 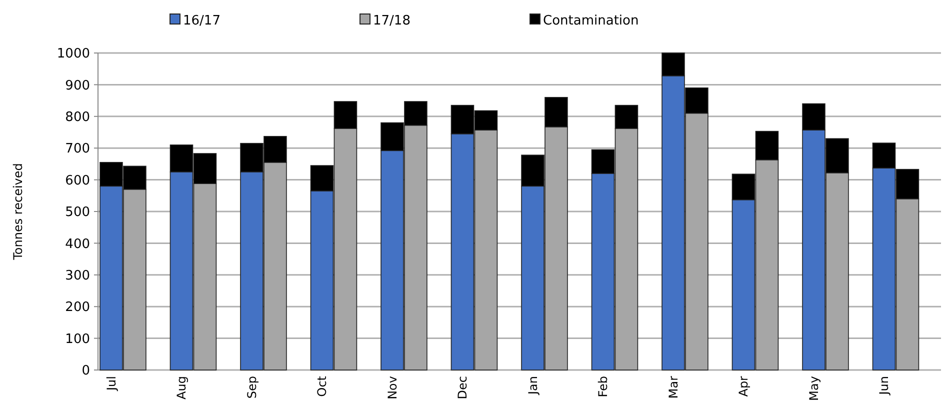 What do you see at coordinates (77, 180) in the screenshot?
I see `y-tick-label: 600` at bounding box center [77, 180].